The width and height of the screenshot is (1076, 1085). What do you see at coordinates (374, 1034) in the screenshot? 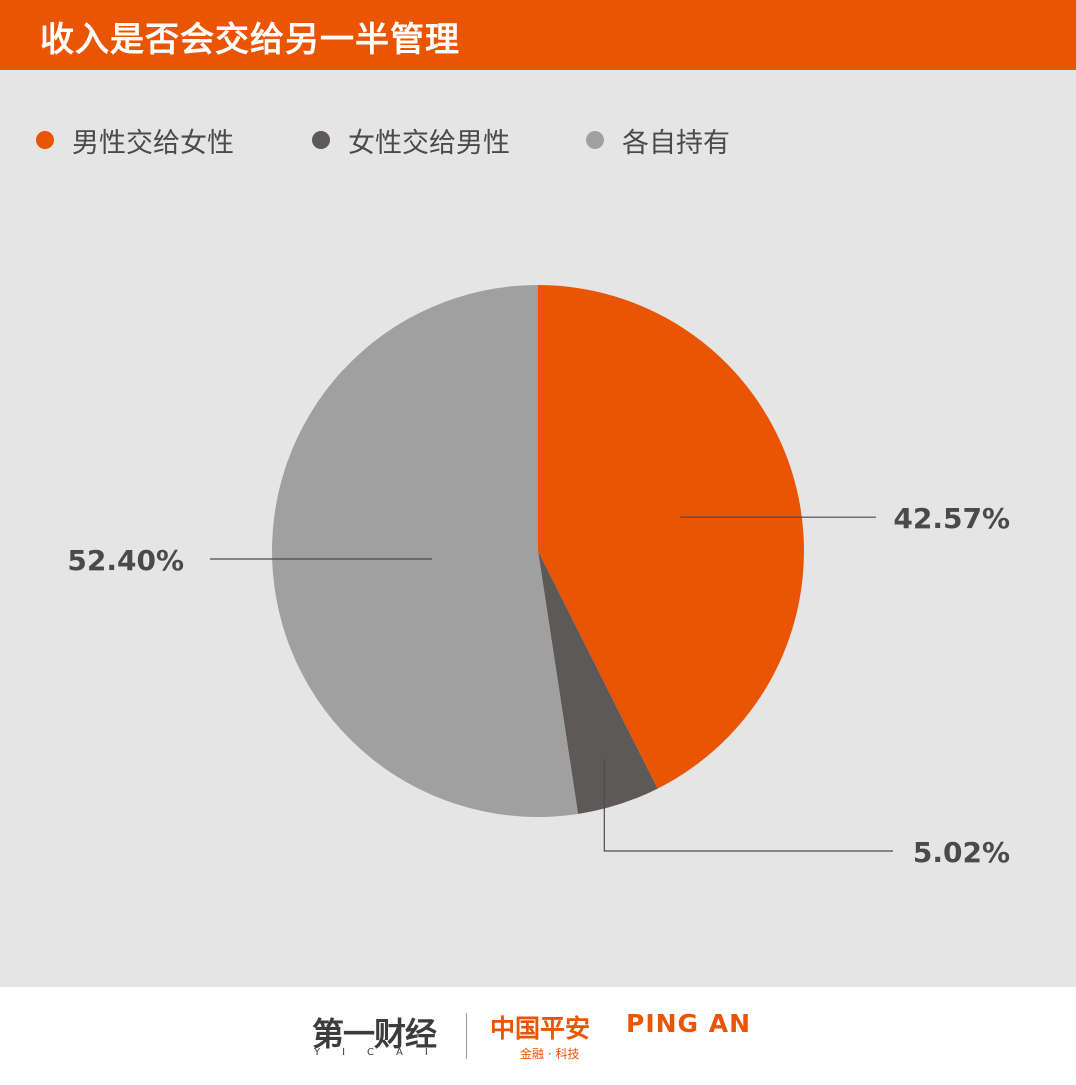
I see `yicai-logo-text: 第一财经` at bounding box center [374, 1034].